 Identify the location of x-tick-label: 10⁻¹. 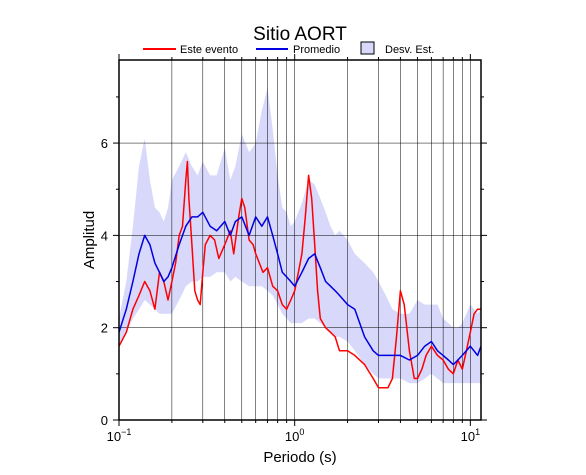
(119, 435).